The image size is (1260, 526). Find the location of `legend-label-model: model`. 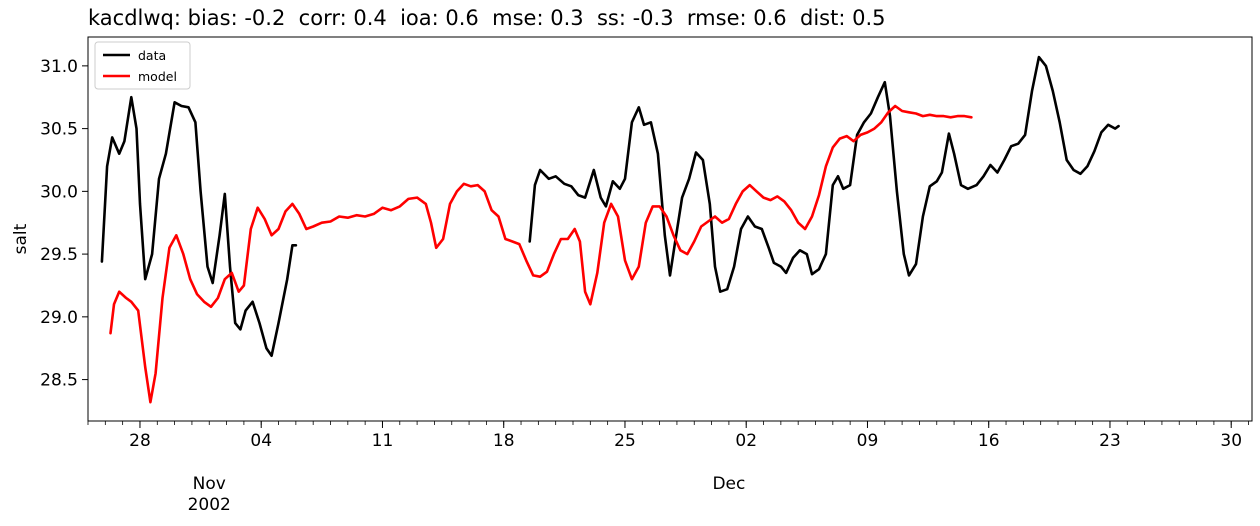

legend-label-model: model is located at coordinates (157, 76).